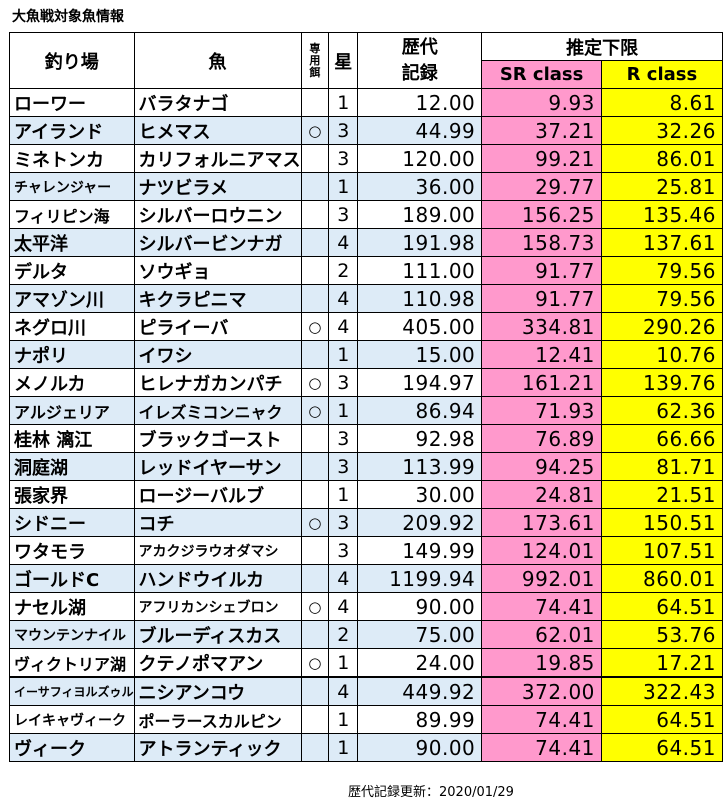  What do you see at coordinates (366, 186) in the screenshot?
I see `table-row: チャレンジャー ナツビラメ 1 36.00 29.77 25.81` at bounding box center [366, 186].